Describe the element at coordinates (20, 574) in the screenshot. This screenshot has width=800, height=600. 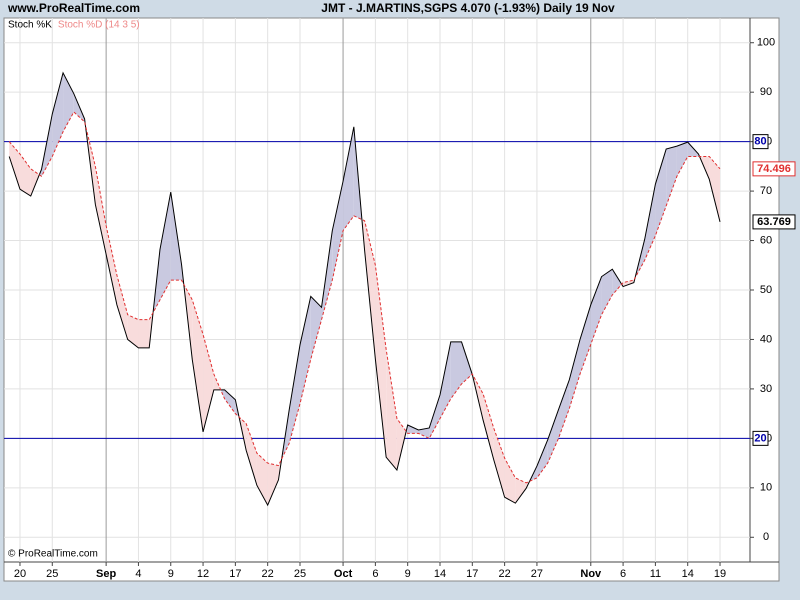
I see `x-tick-label: 20` at that location.